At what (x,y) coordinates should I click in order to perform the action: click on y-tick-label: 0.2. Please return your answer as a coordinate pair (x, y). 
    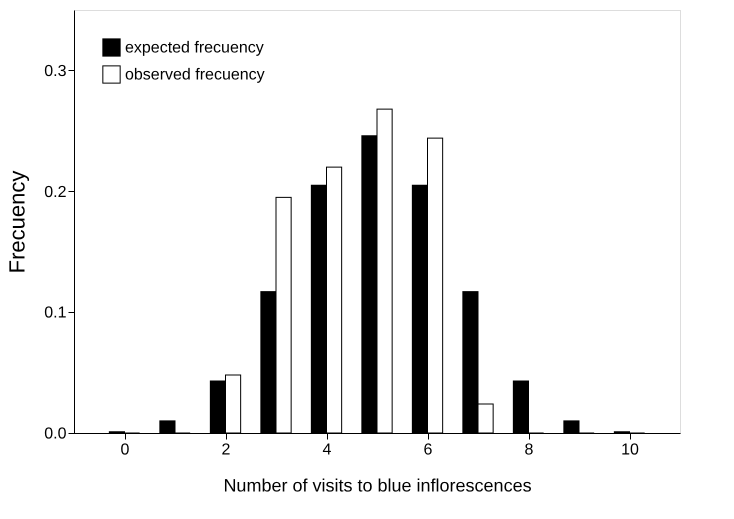
    Looking at the image, I should click on (55, 192).